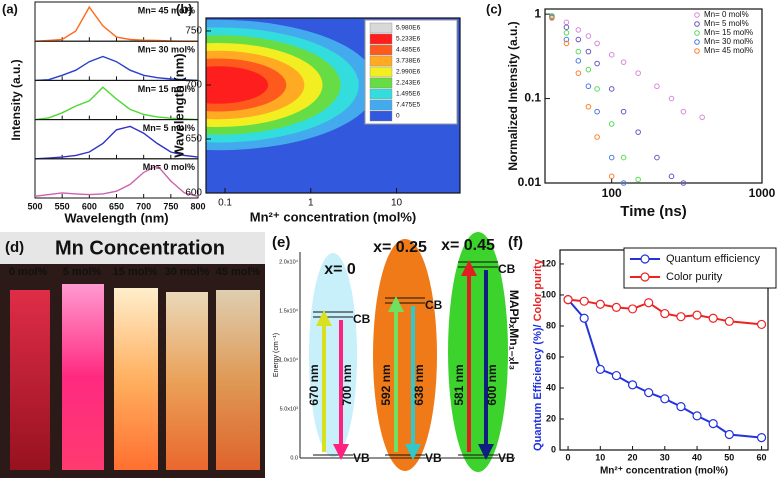  I want to click on y-axis-label: Wavelength (nm), so click(178, 105).